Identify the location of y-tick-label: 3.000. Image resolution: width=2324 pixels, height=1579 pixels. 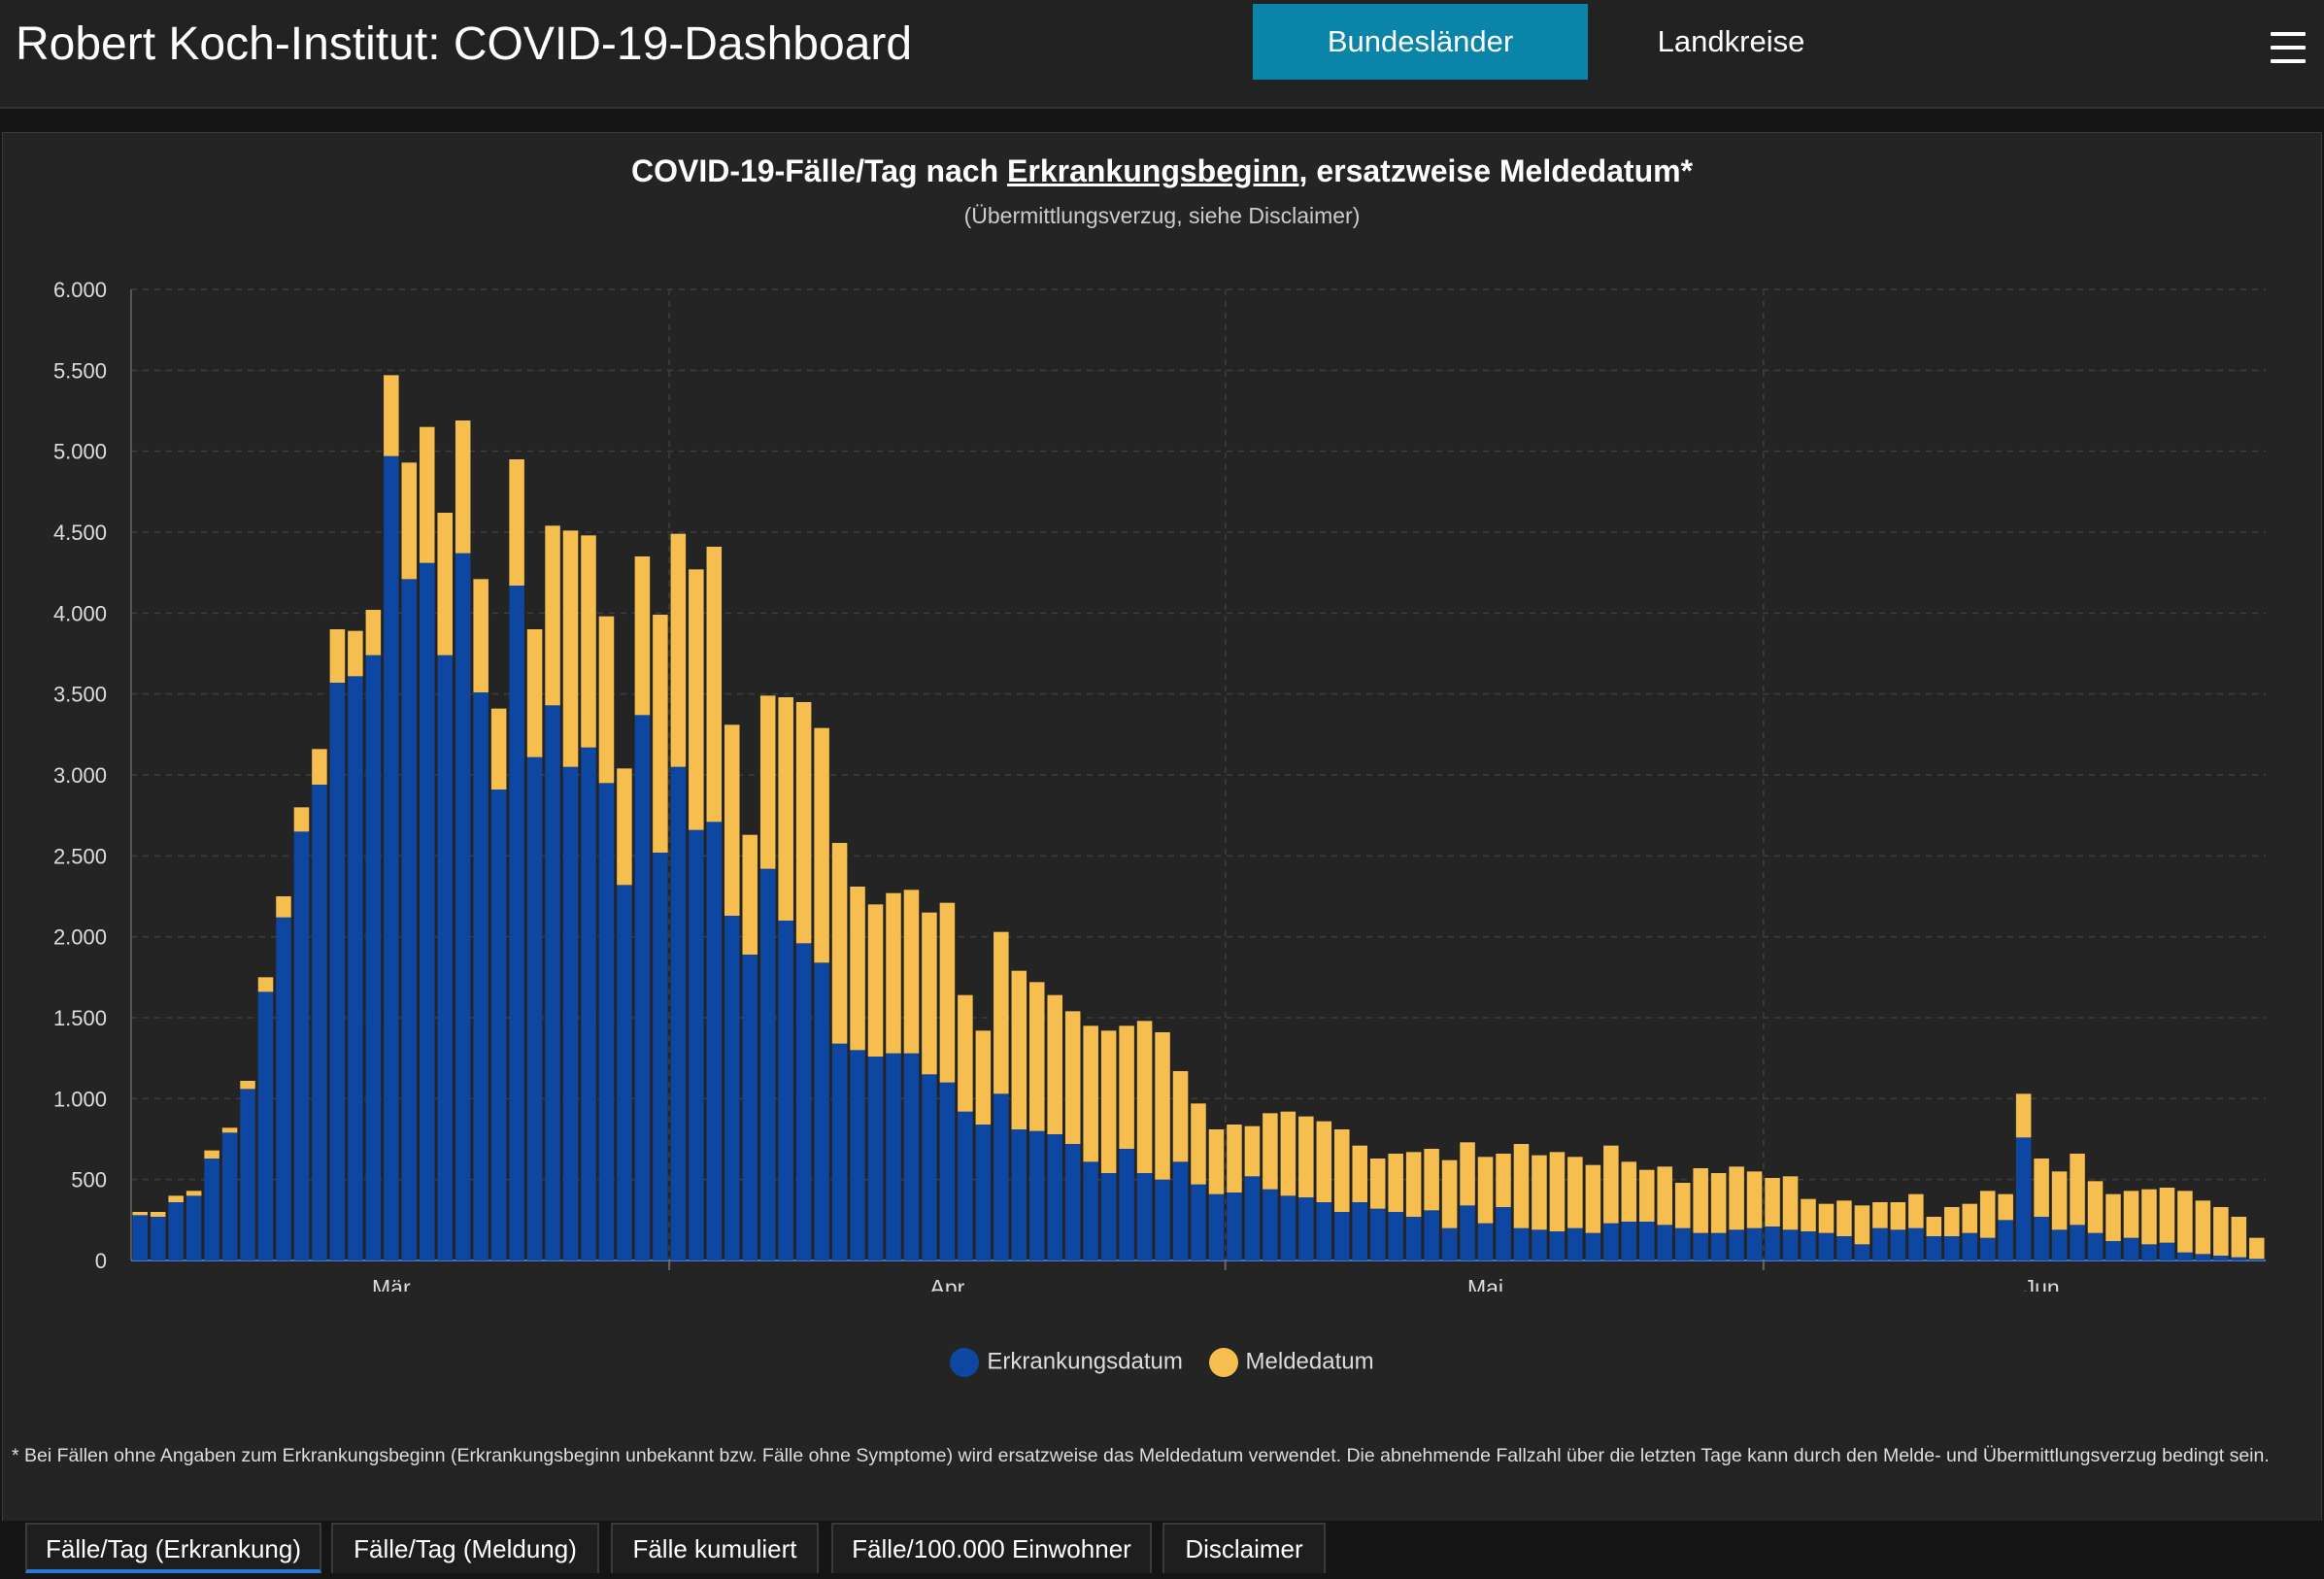
(80, 775).